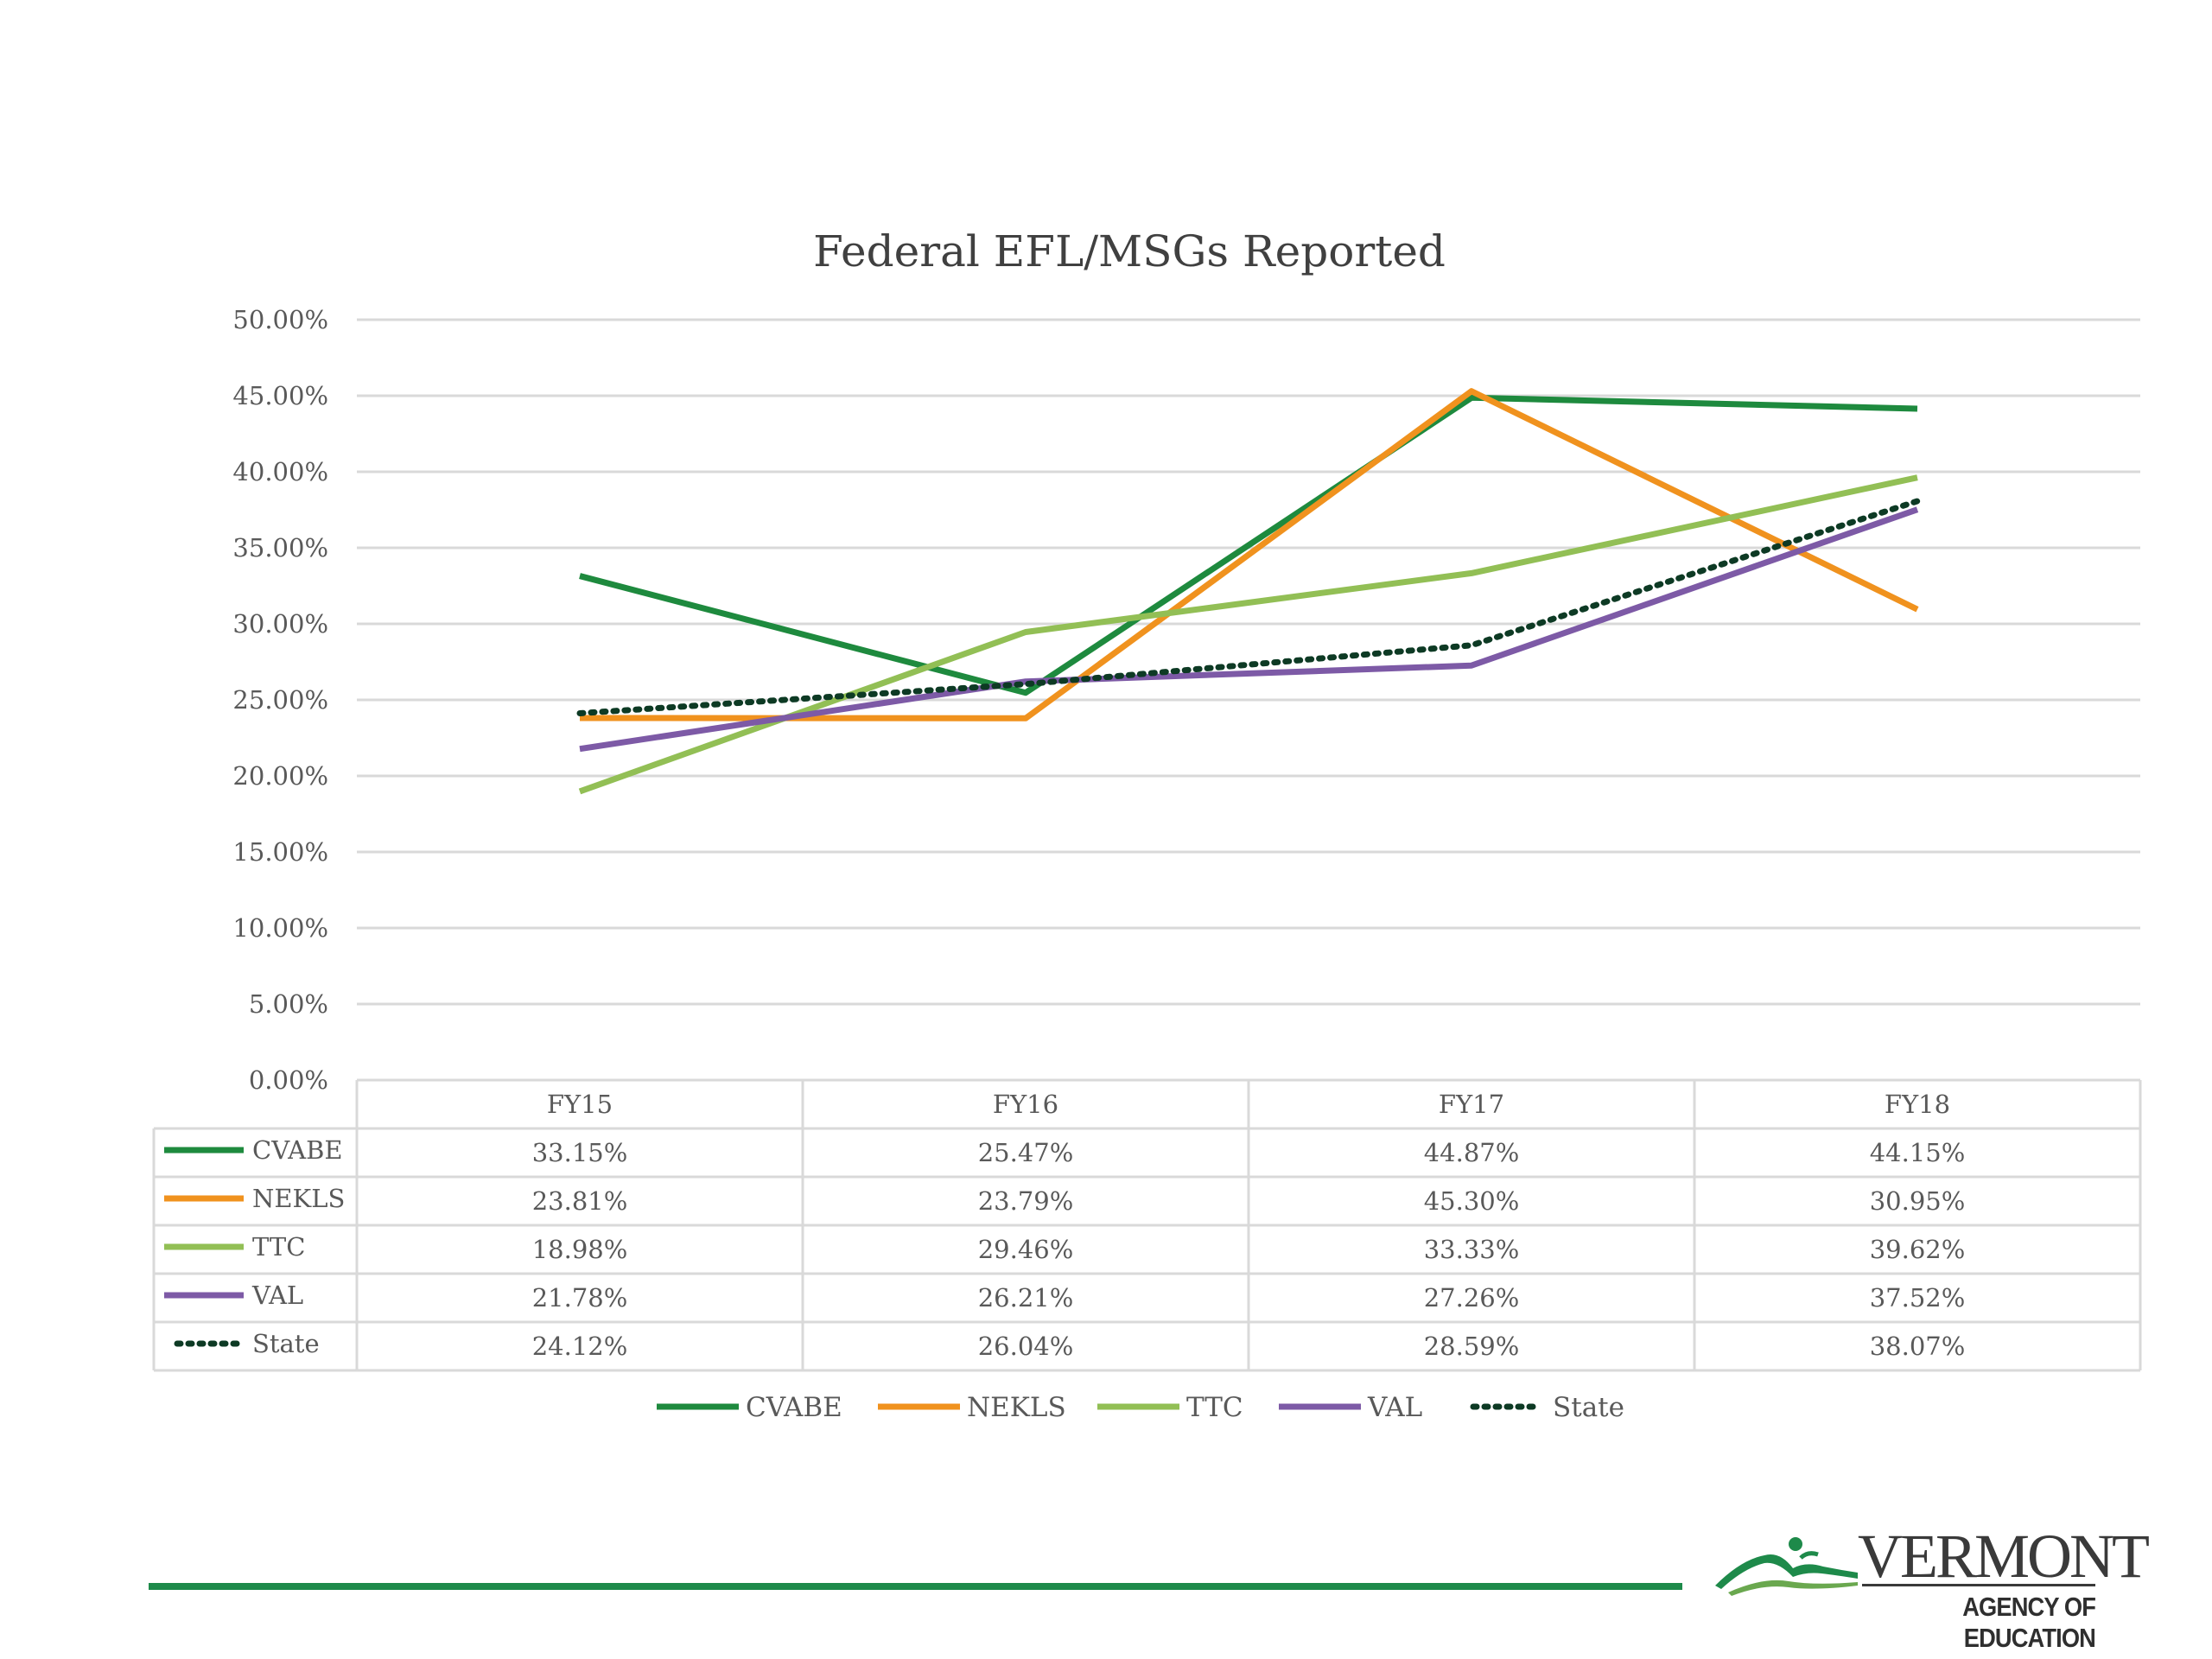 The image size is (2212, 1659). What do you see at coordinates (1129, 251) in the screenshot?
I see `chart-title: Federal EFL/MSGs Reported` at bounding box center [1129, 251].